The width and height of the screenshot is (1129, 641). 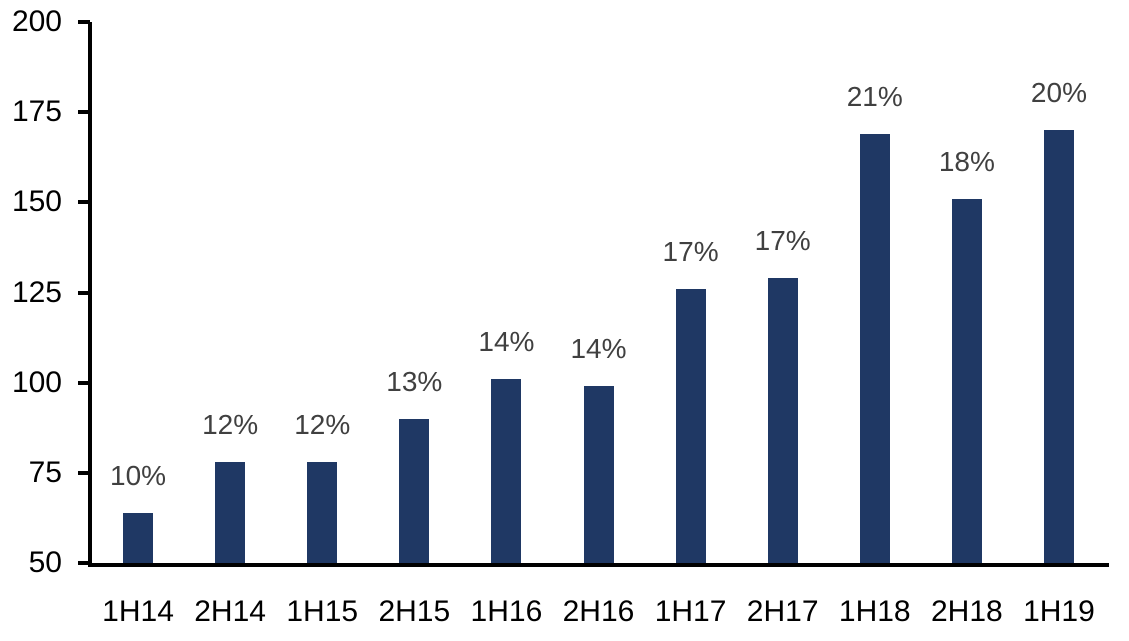 What do you see at coordinates (138, 475) in the screenshot?
I see `bar-value-label: 10%` at bounding box center [138, 475].